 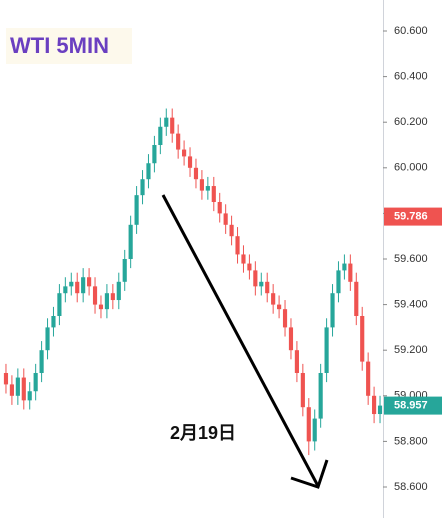 I want to click on y-tick-label: 60.400, so click(x=411, y=77).